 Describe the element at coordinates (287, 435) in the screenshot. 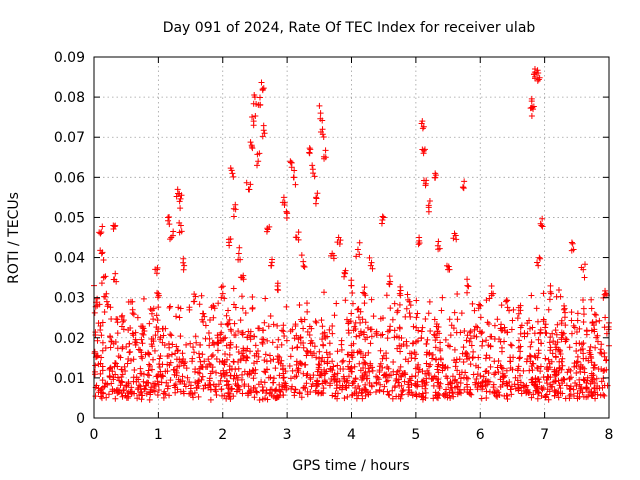

I see `x-tick-label: 3` at that location.